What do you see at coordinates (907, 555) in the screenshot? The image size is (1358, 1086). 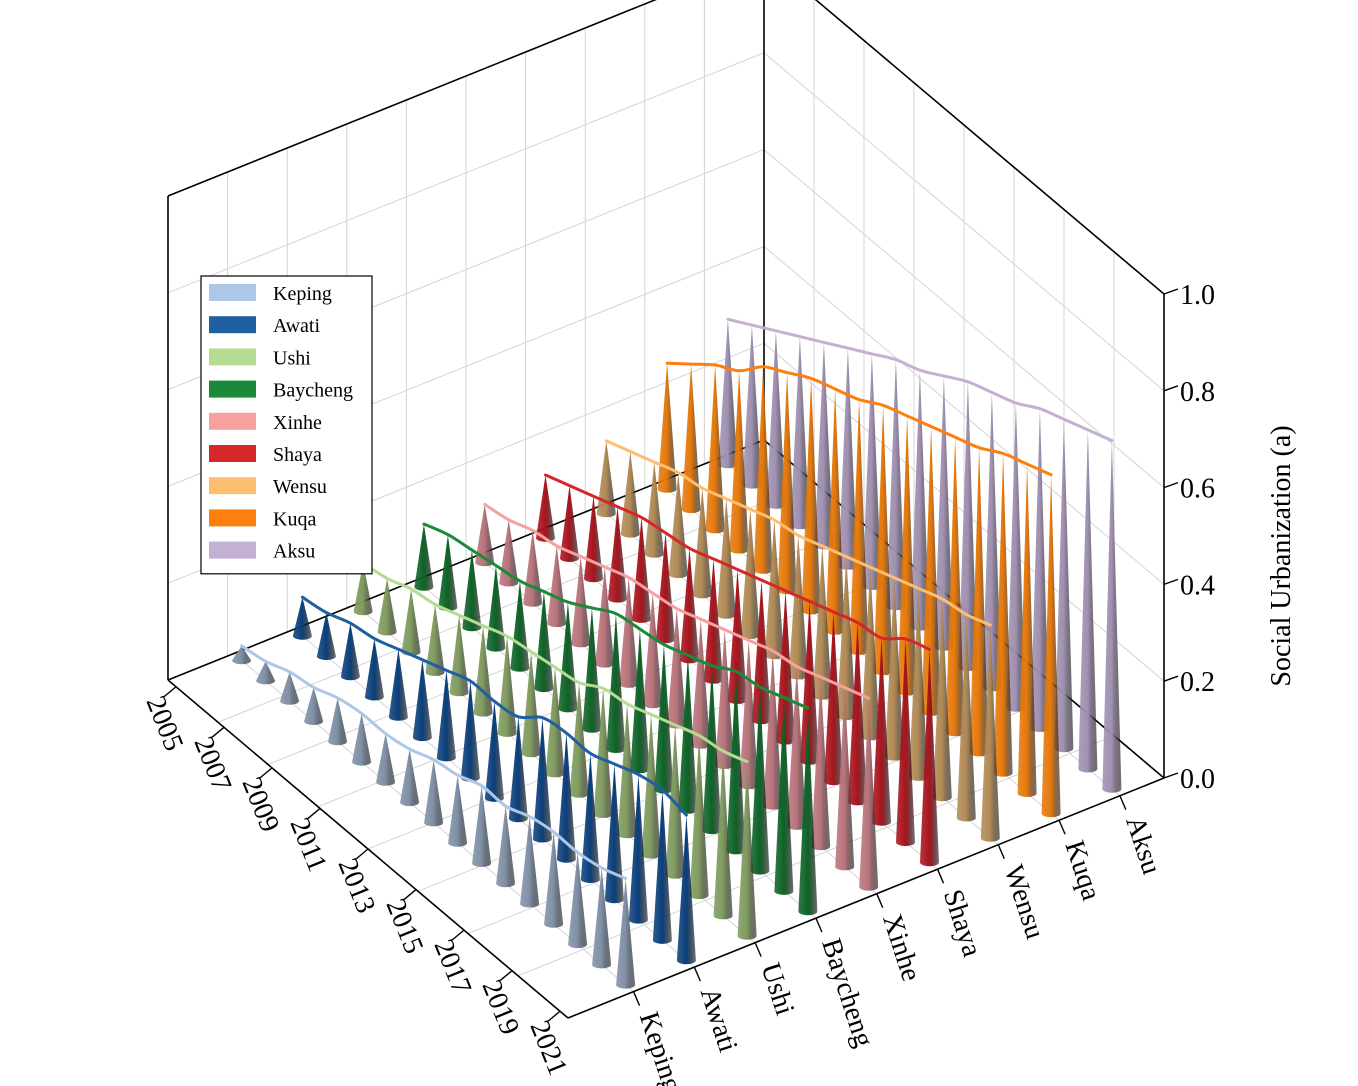 I see `cone-kuqa-2015` at bounding box center [907, 555].